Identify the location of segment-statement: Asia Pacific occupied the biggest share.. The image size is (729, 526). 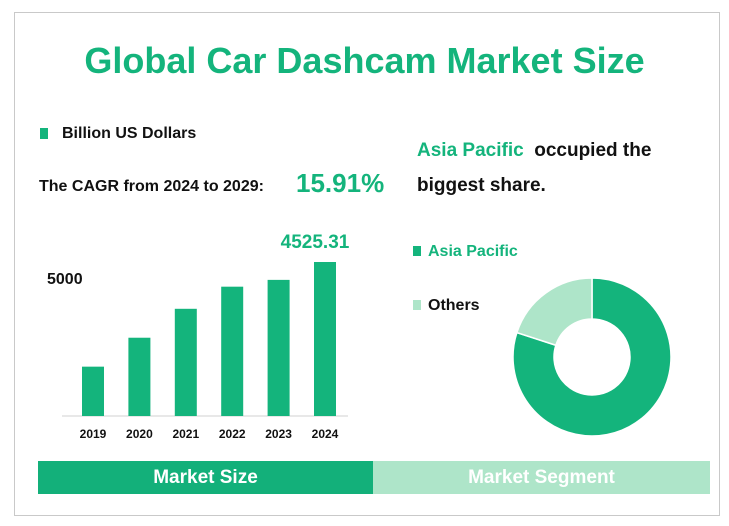
(567, 168).